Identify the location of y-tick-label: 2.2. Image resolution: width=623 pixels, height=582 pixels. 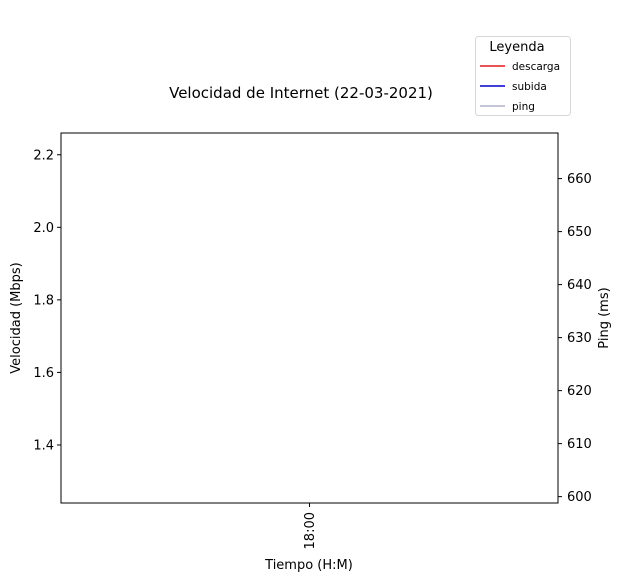
(43, 155).